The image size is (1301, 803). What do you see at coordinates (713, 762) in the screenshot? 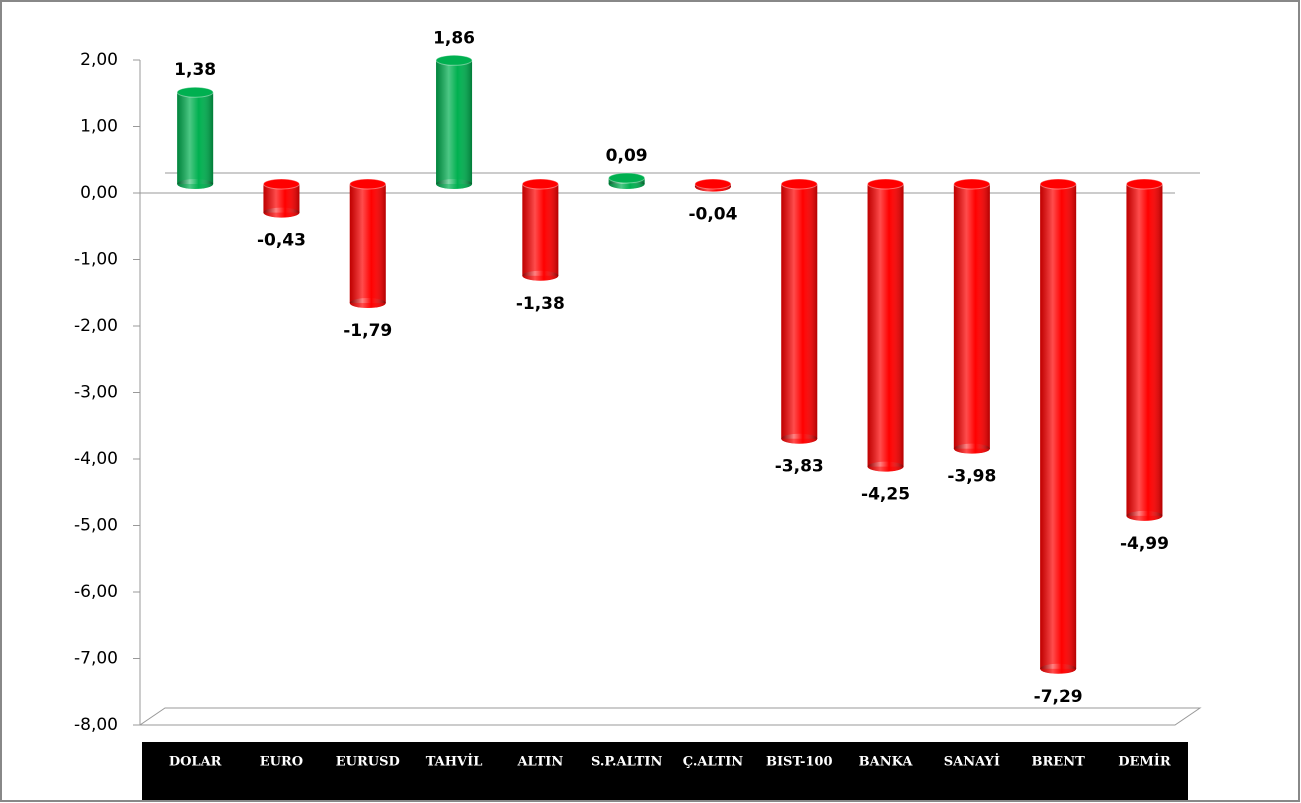
I see `x-tick-label: Ç.ALTIN` at bounding box center [713, 762].